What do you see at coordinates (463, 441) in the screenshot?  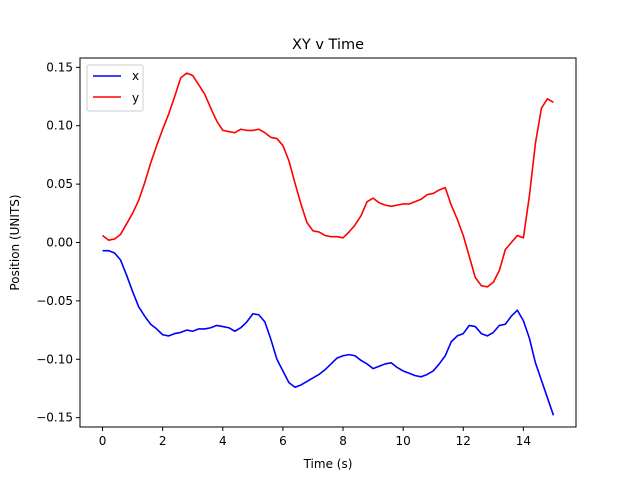 I see `x-tick-label: 12` at bounding box center [463, 441].